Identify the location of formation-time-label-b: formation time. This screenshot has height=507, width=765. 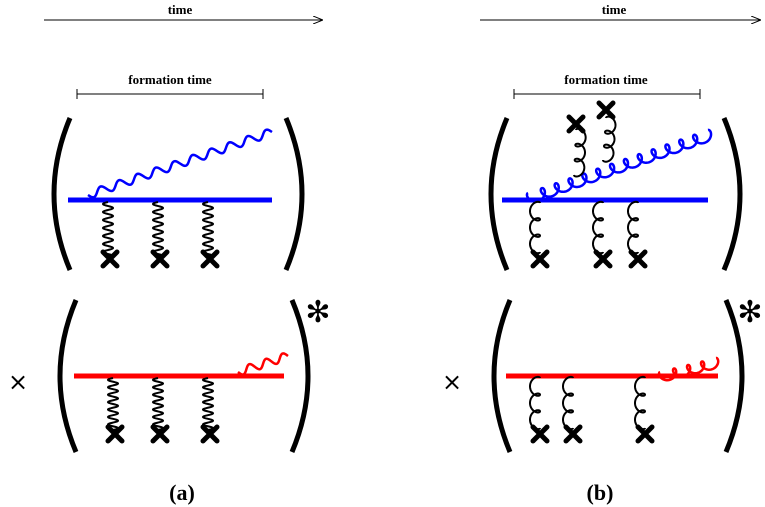
(606, 79).